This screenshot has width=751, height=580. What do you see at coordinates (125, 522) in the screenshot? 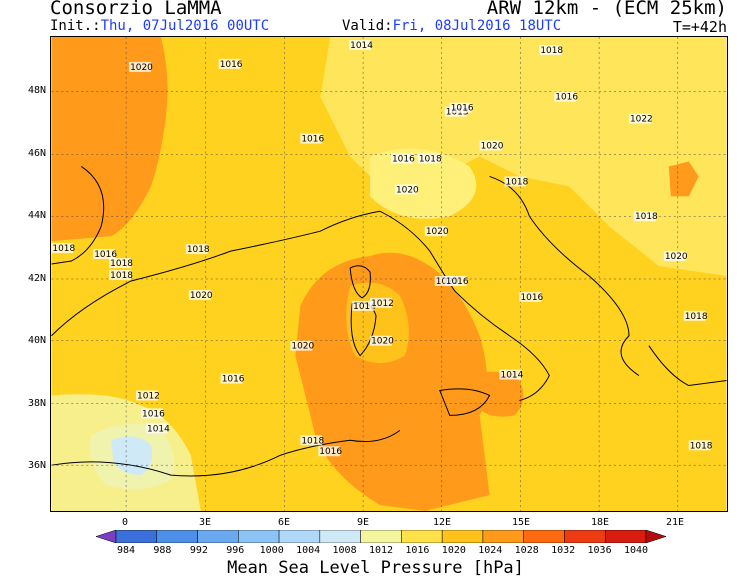
I see `lon-label: 0` at bounding box center [125, 522].